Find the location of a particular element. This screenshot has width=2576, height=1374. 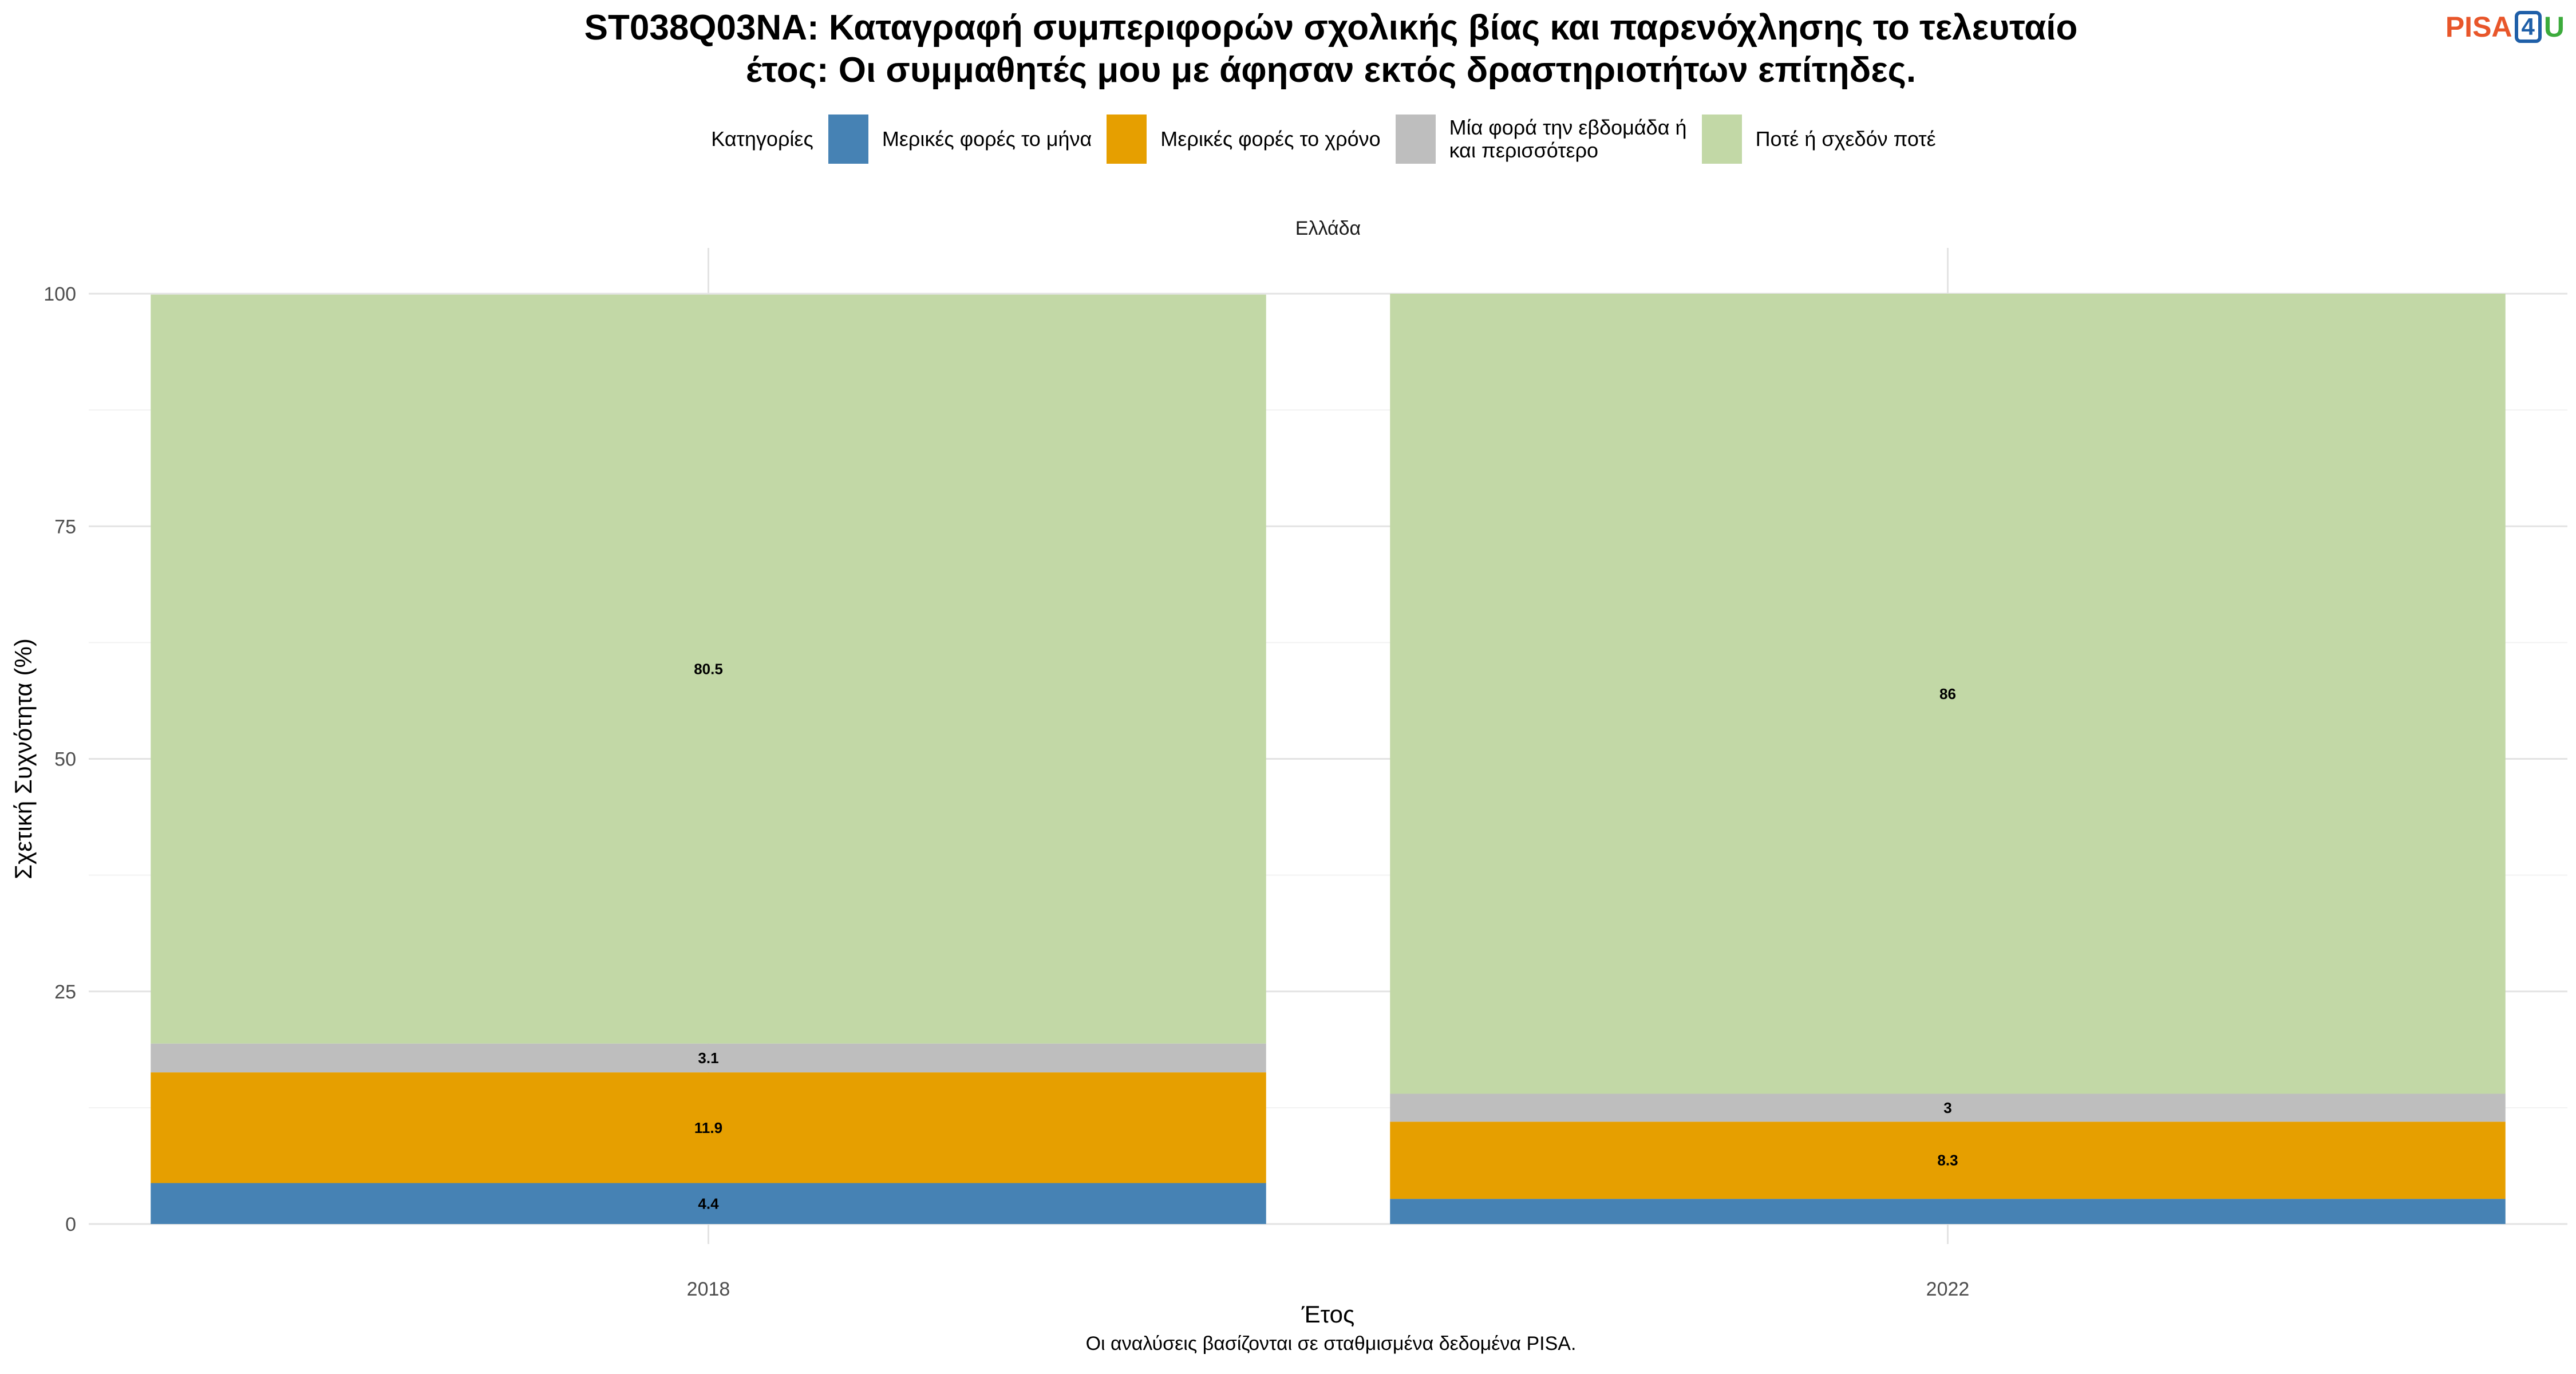

legend-swatch-weekly is located at coordinates (1415, 139).